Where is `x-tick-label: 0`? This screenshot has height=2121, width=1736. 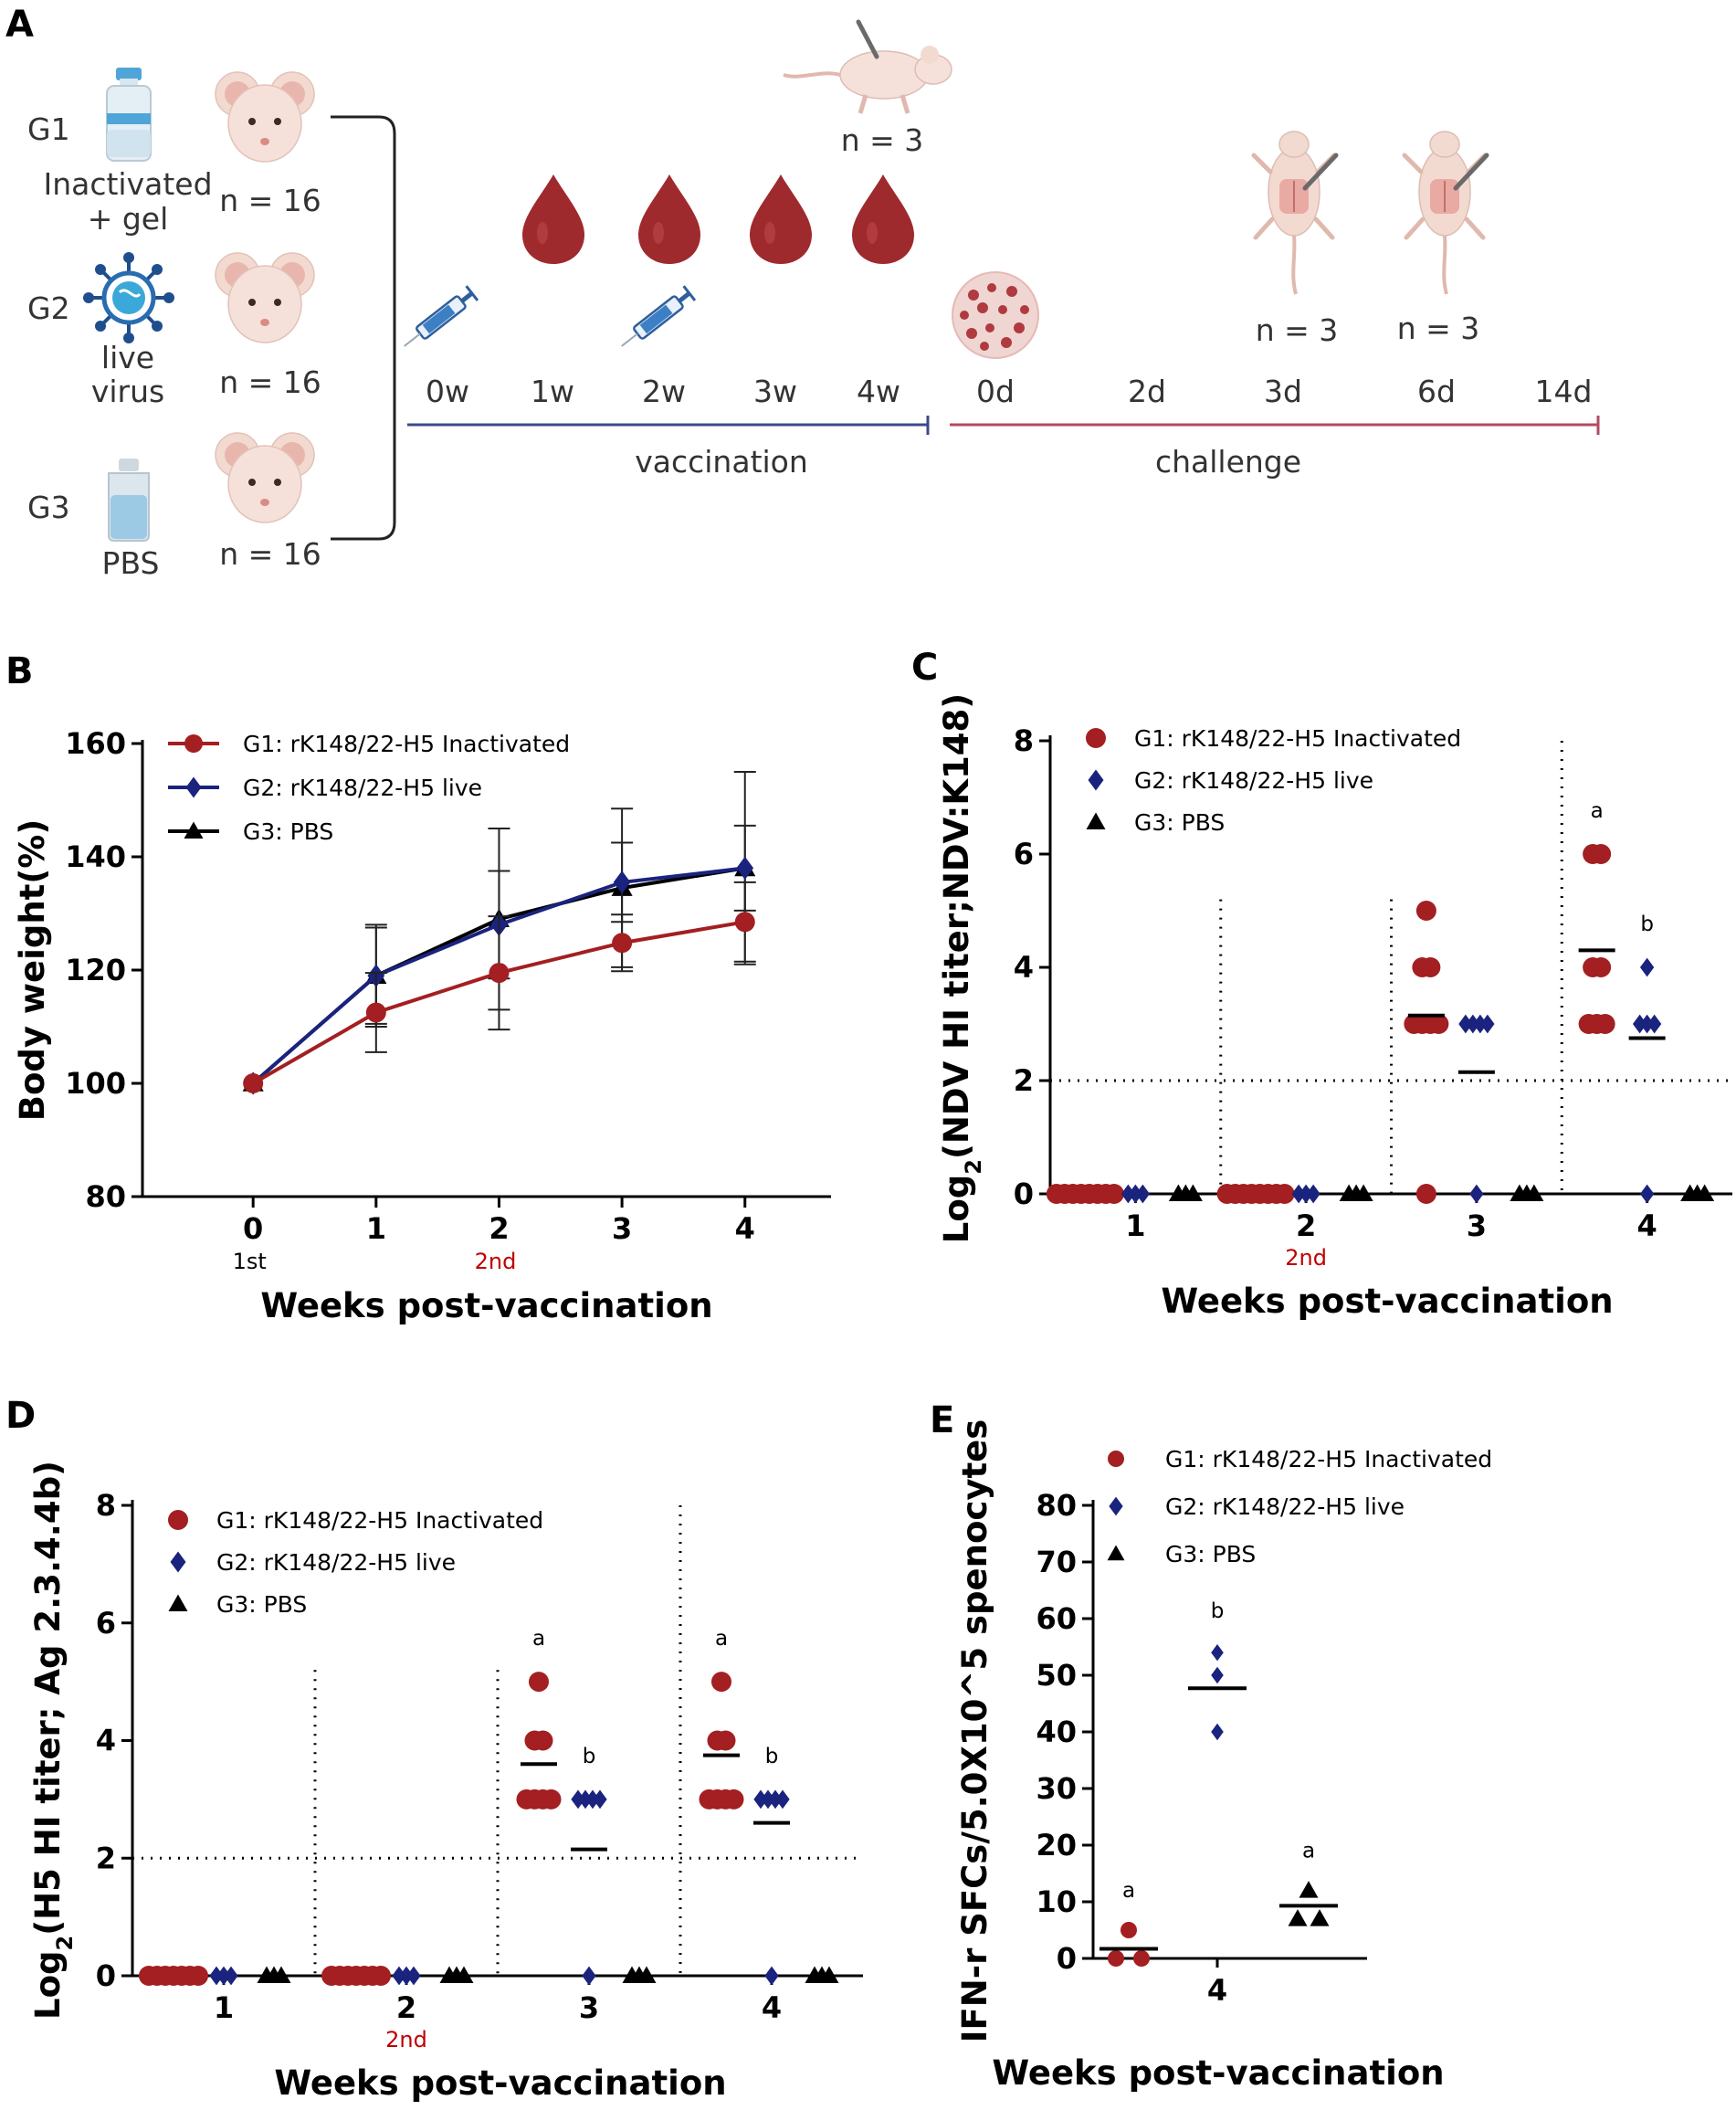 x-tick-label: 0 is located at coordinates (253, 1229).